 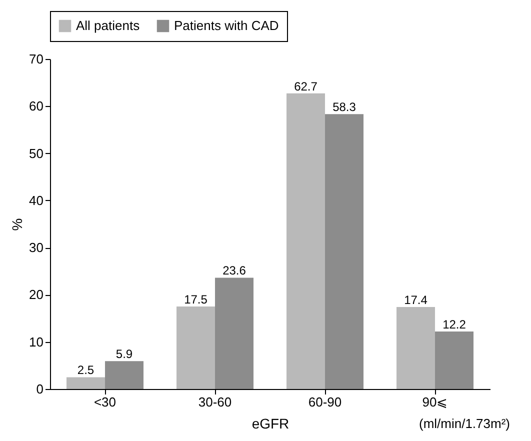 What do you see at coordinates (344, 107) in the screenshot?
I see `data-label: 58.3` at bounding box center [344, 107].